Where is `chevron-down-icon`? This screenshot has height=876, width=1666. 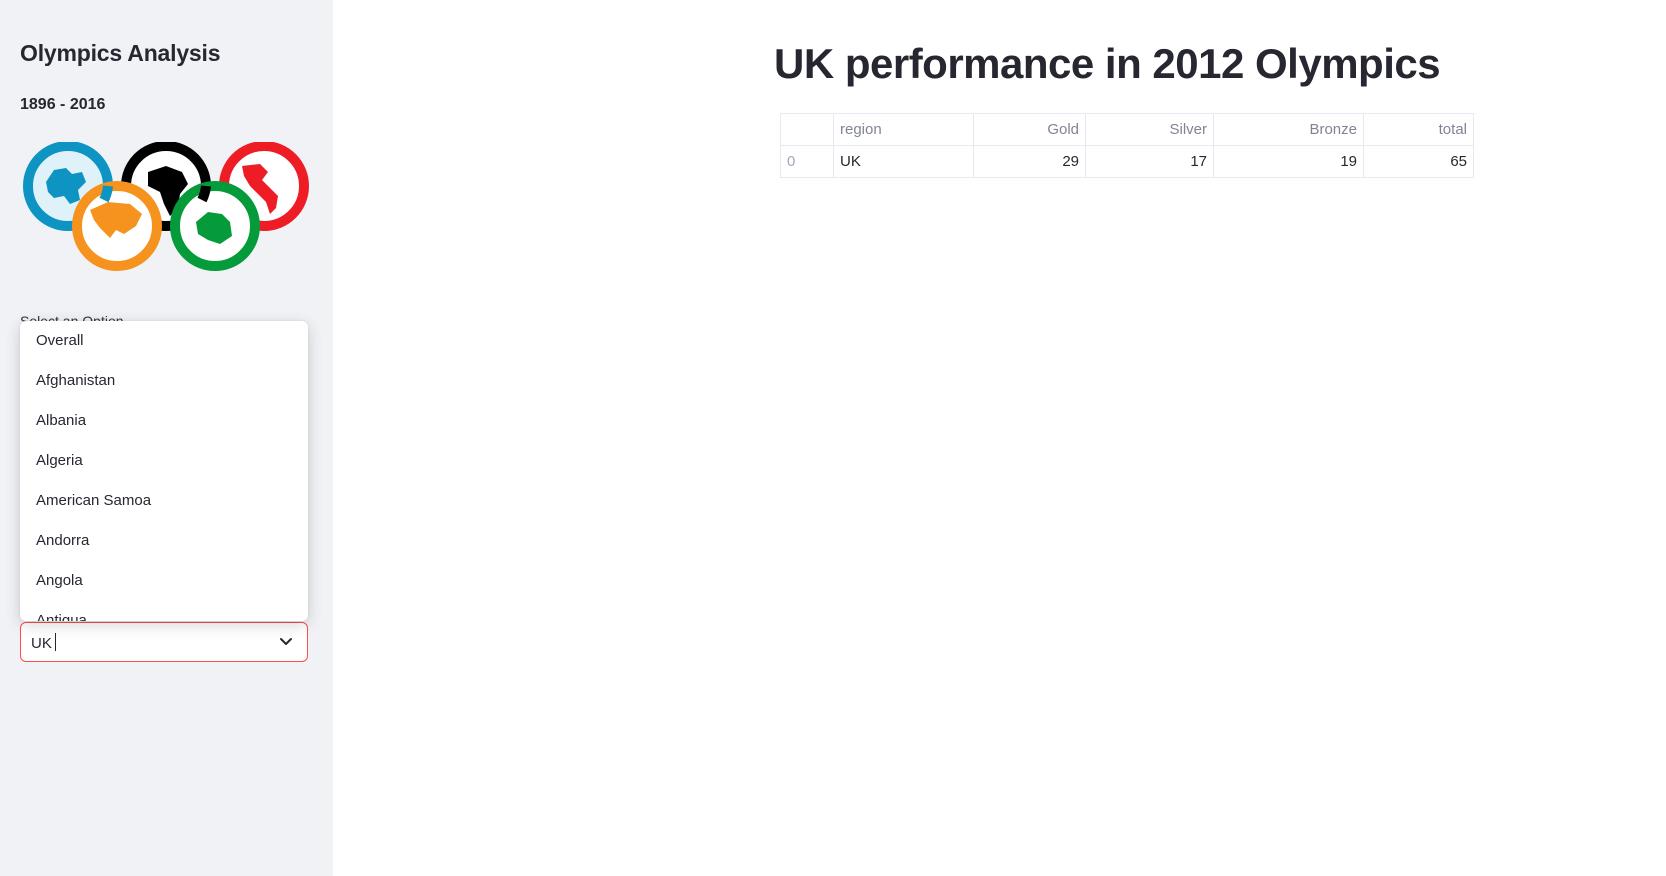
chevron-down-icon is located at coordinates (286, 642).